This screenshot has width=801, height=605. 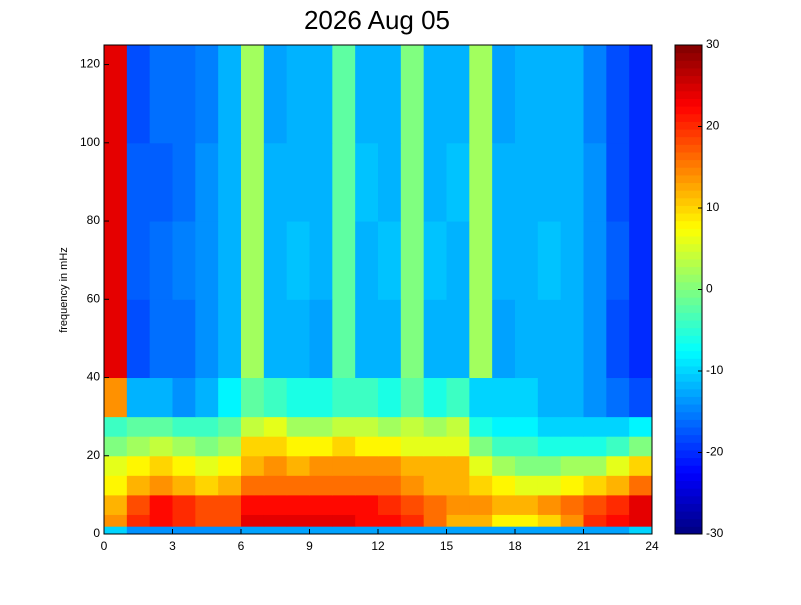 I want to click on y-tick-label: 40, so click(x=94, y=377).